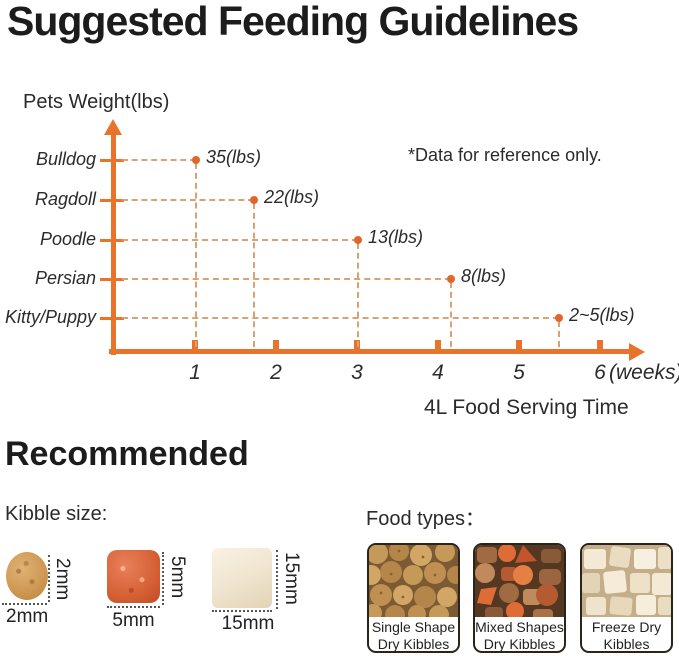 The image size is (679, 656). What do you see at coordinates (602, 315) in the screenshot?
I see `data-label-kitty-puppy: 2~5(lbs)` at bounding box center [602, 315].